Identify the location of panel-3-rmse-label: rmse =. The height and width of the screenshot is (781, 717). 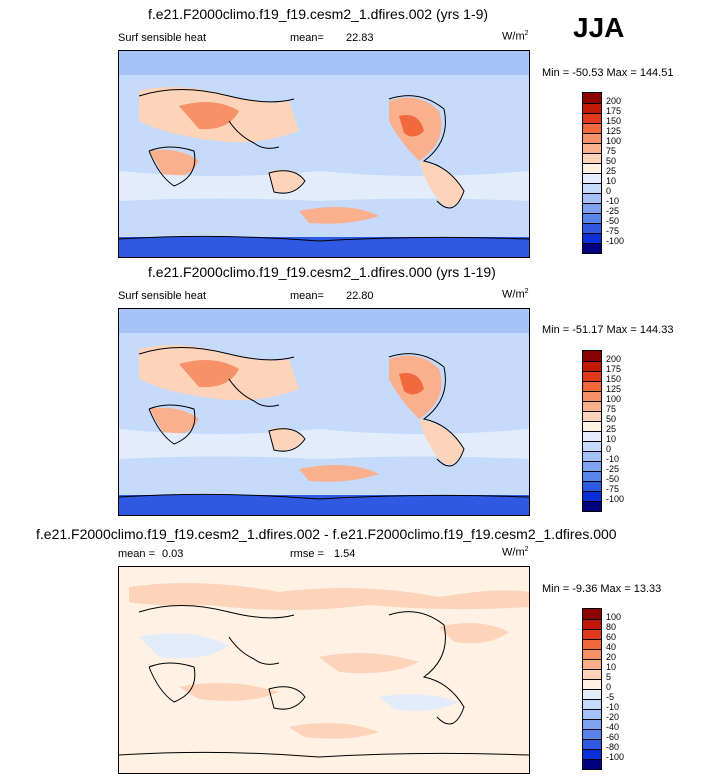
(307, 554).